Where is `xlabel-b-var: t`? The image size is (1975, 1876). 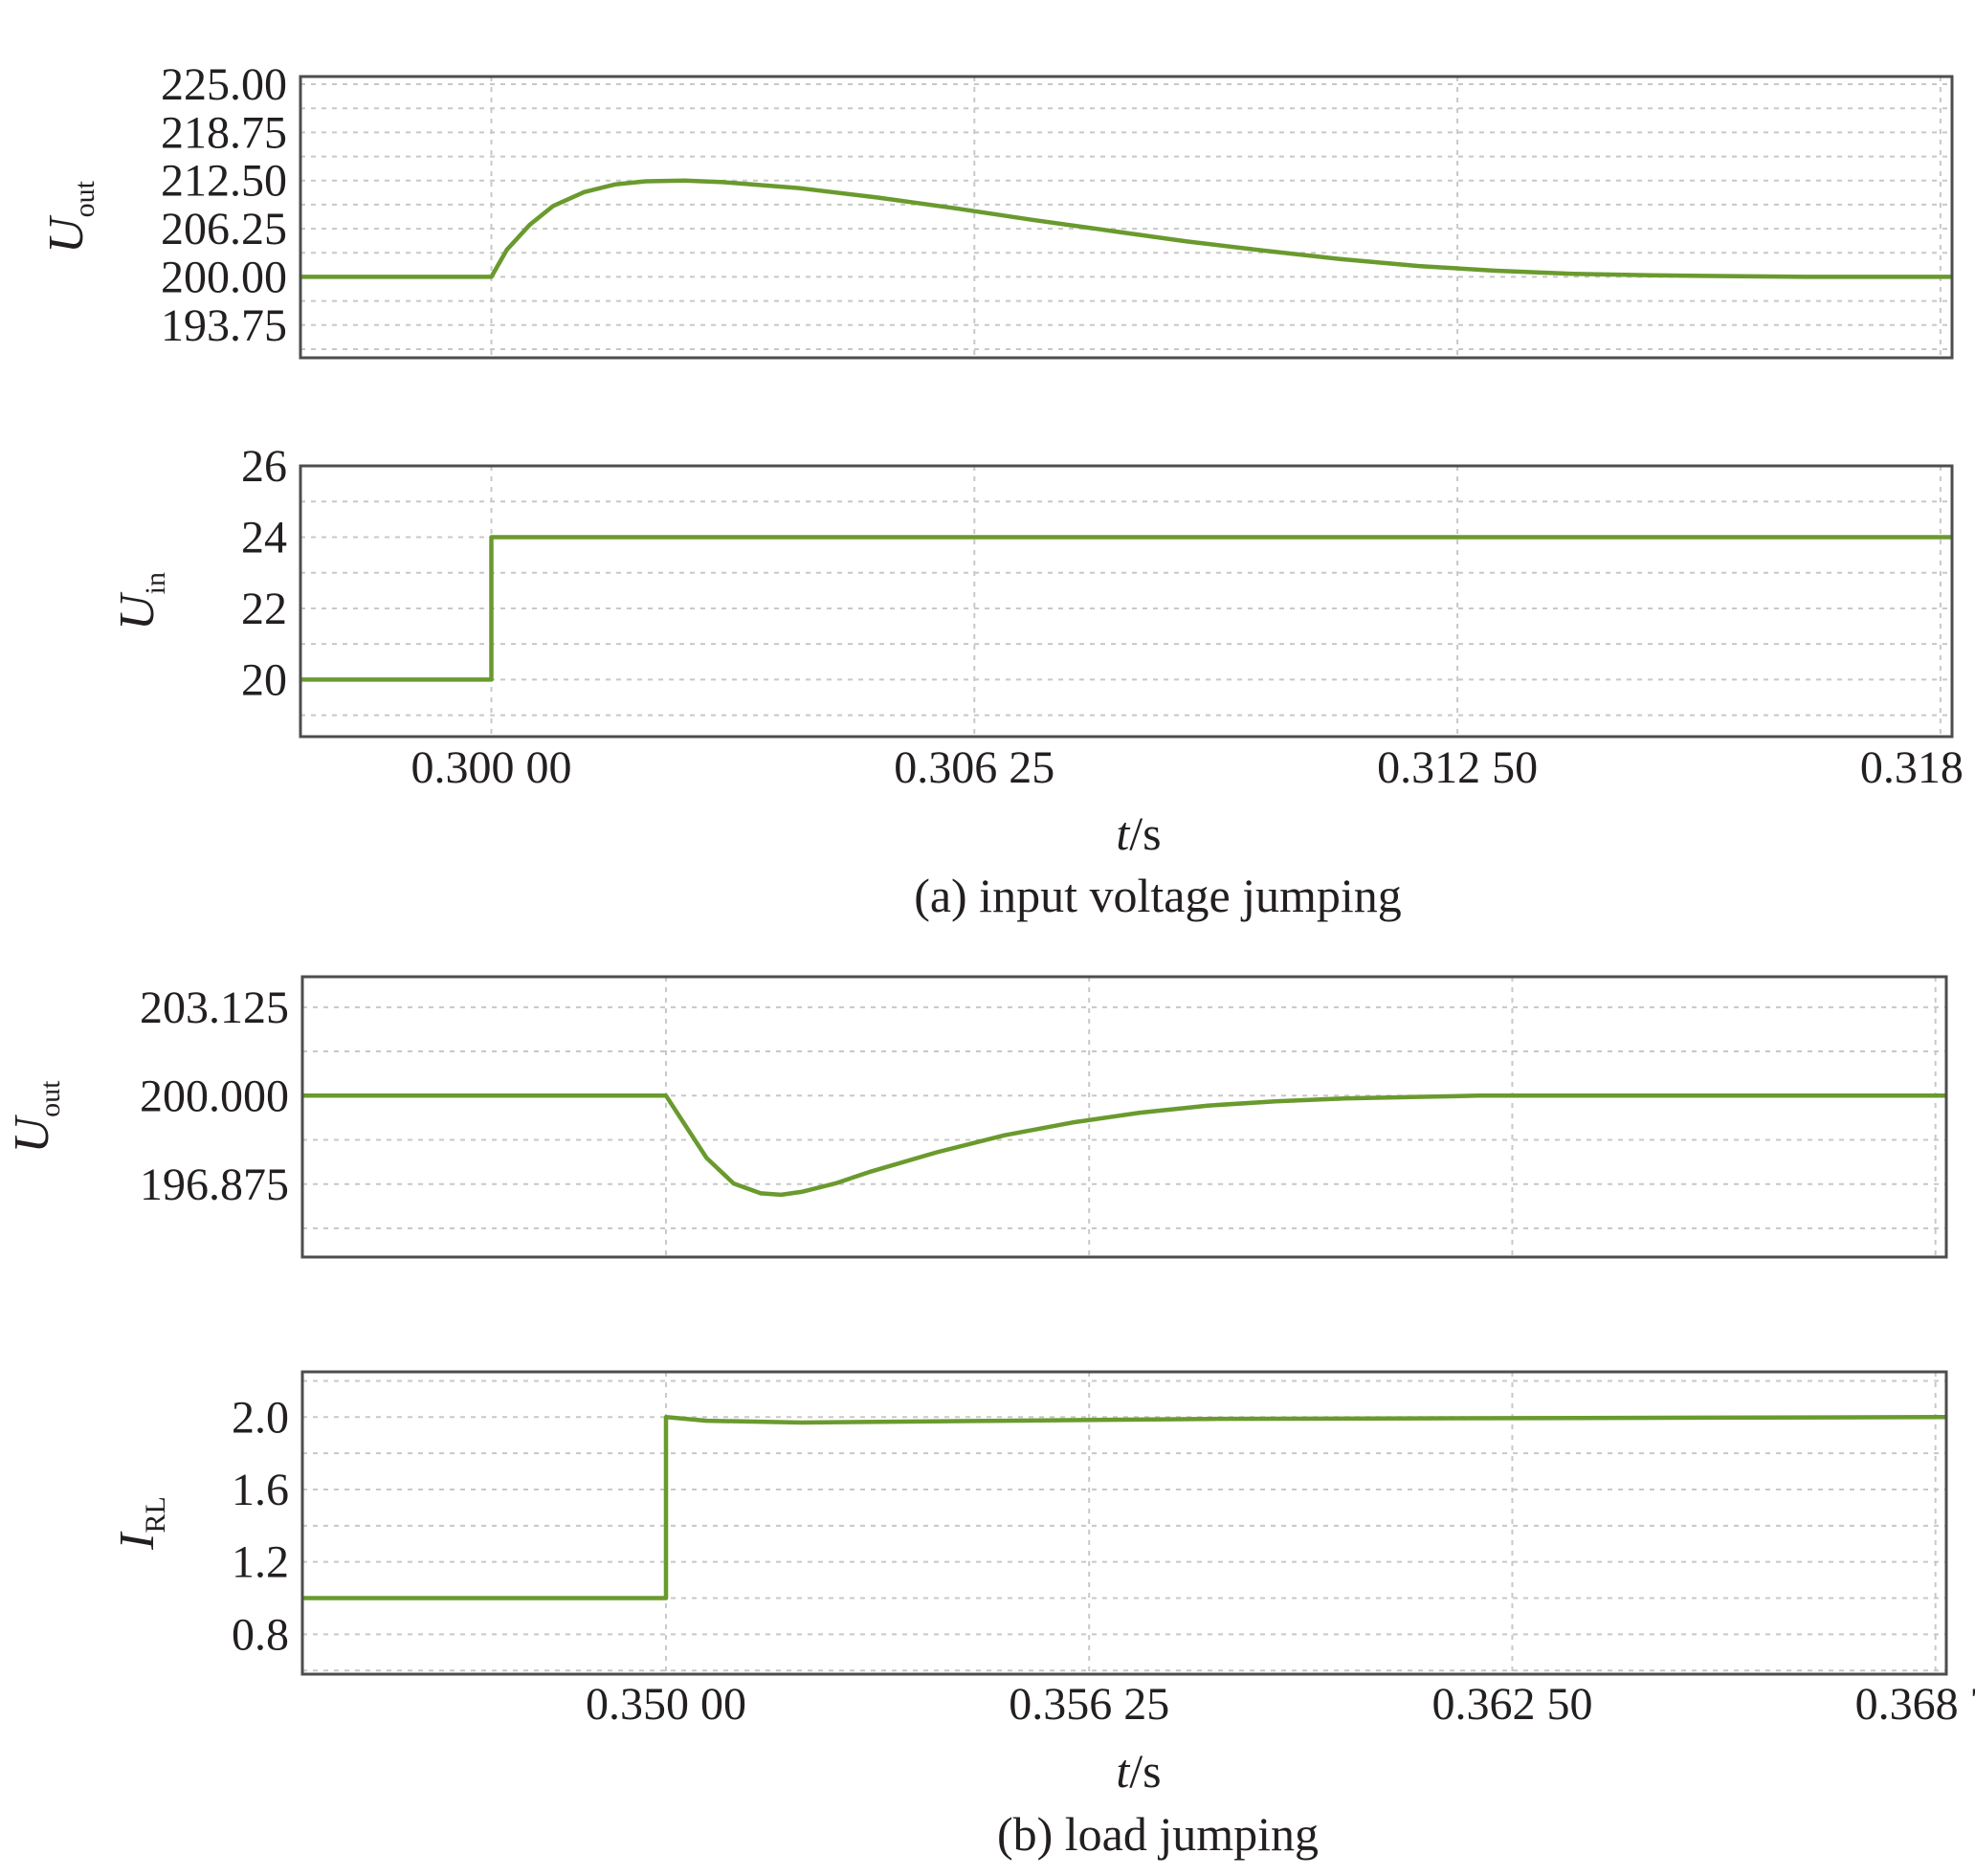
xlabel-b-var: t is located at coordinates (1123, 1771).